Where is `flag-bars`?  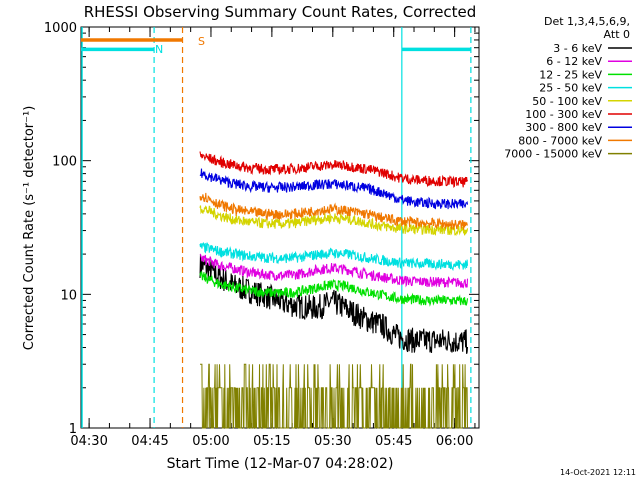
flag-bars is located at coordinates (276, 45).